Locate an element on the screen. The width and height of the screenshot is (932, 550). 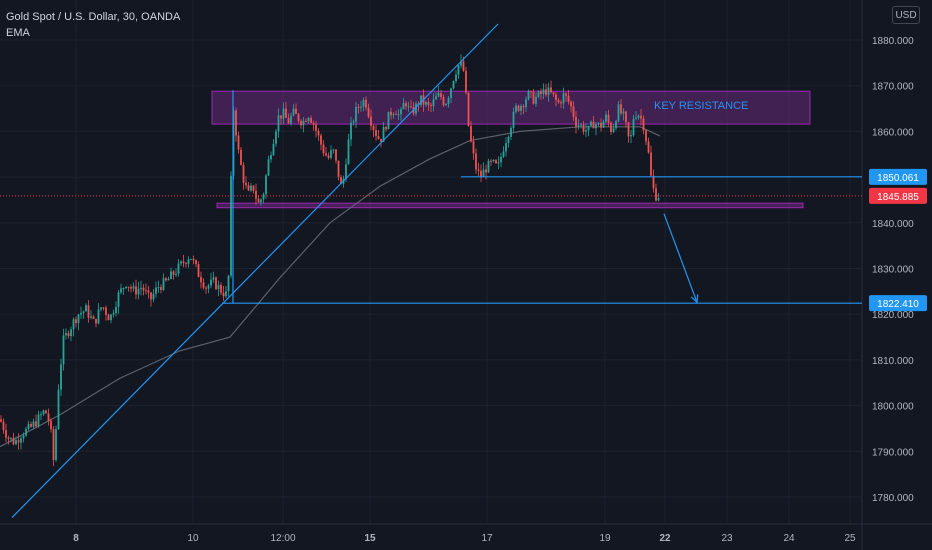
x-tick-label: 10 is located at coordinates (193, 538).